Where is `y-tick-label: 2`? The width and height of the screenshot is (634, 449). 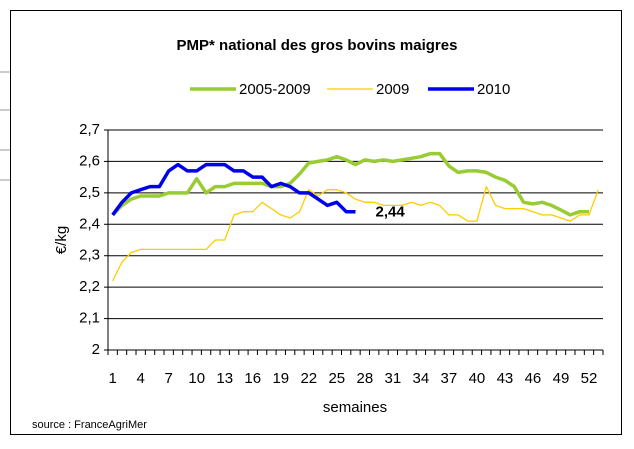
y-tick-label: 2 is located at coordinates (96, 349).